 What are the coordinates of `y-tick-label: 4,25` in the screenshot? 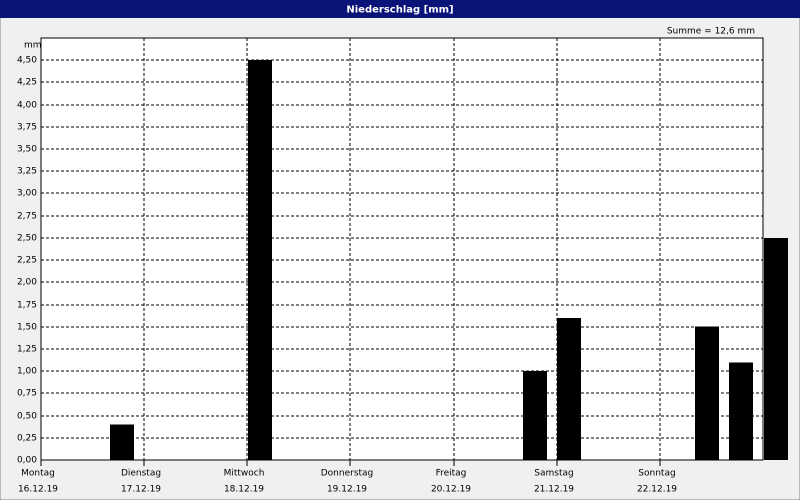 It's located at (27, 83).